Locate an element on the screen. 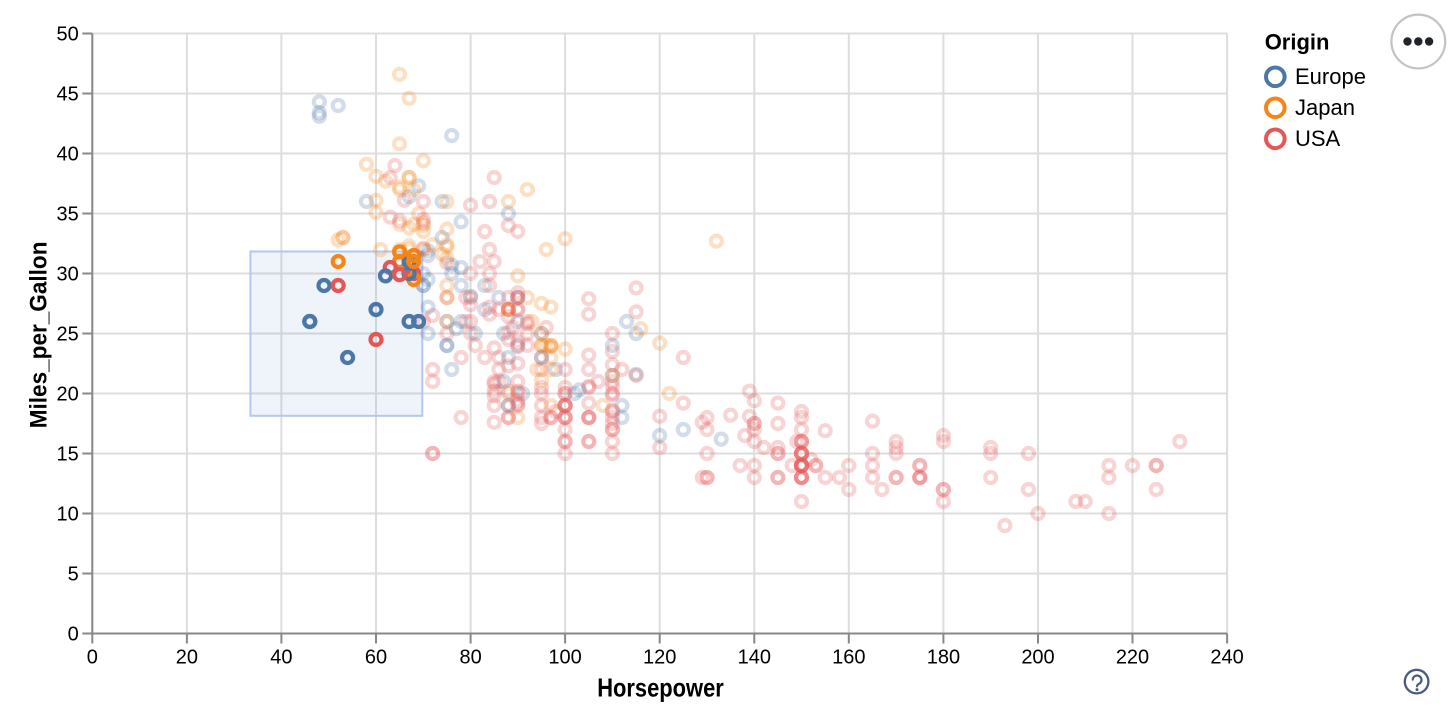 This screenshot has height=712, width=1454. svg-text: 120 is located at coordinates (659, 658).